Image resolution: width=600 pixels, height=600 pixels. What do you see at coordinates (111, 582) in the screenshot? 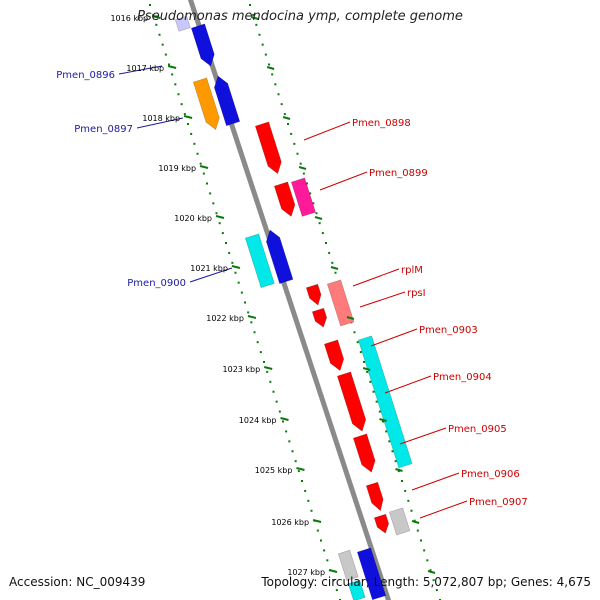
I see `accession-value: NC_009439` at bounding box center [111, 582].